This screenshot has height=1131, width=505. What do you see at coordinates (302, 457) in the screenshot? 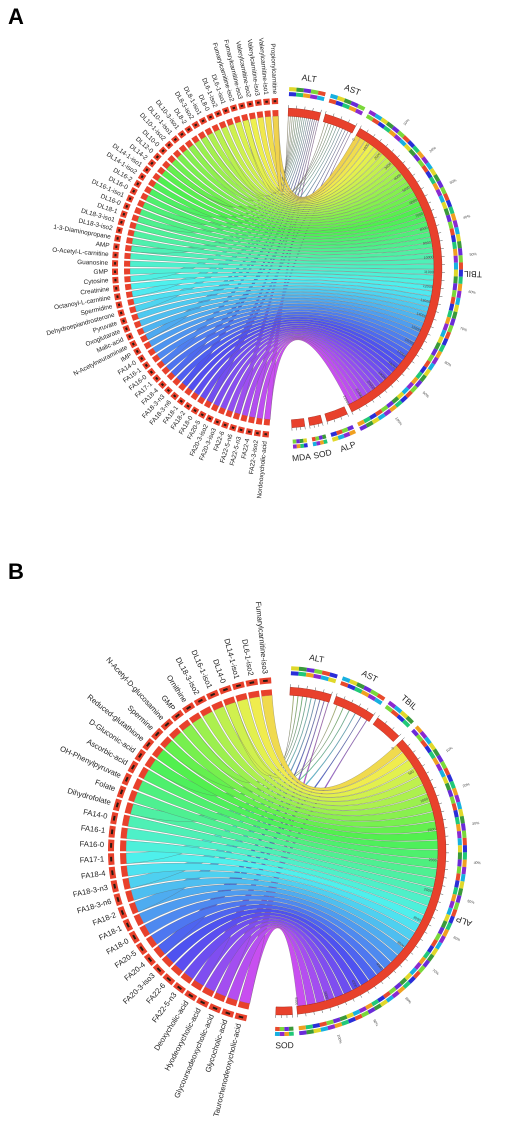
I see `index-label: MDA` at bounding box center [302, 457].